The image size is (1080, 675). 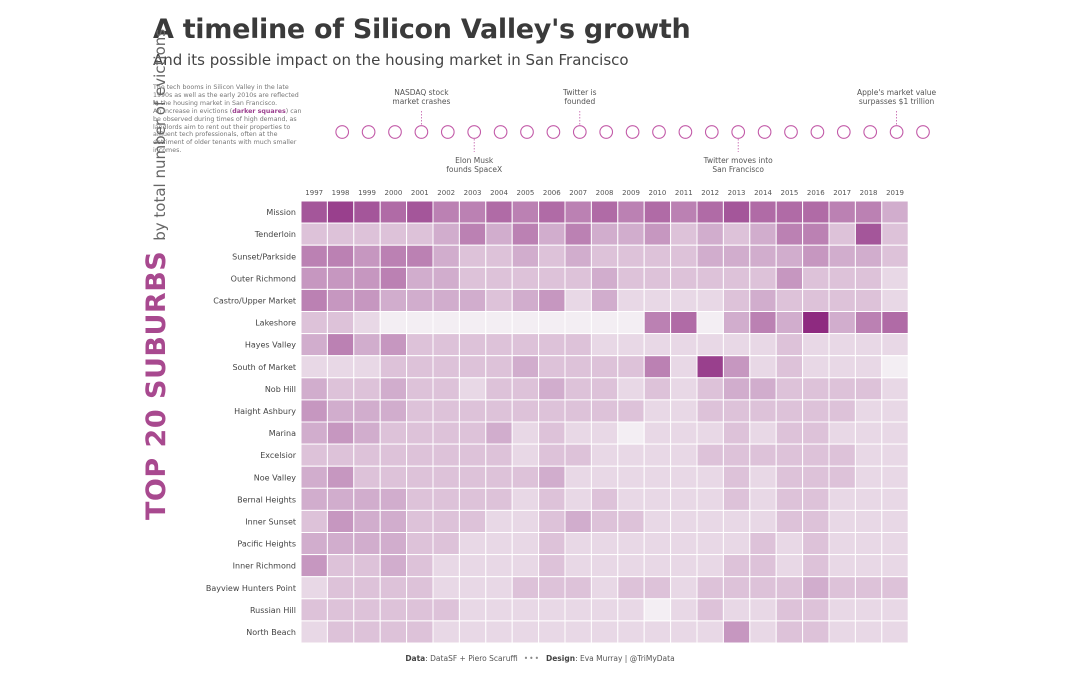 What do you see at coordinates (631, 193) in the screenshot?
I see `x-tick-label: 2009` at bounding box center [631, 193].